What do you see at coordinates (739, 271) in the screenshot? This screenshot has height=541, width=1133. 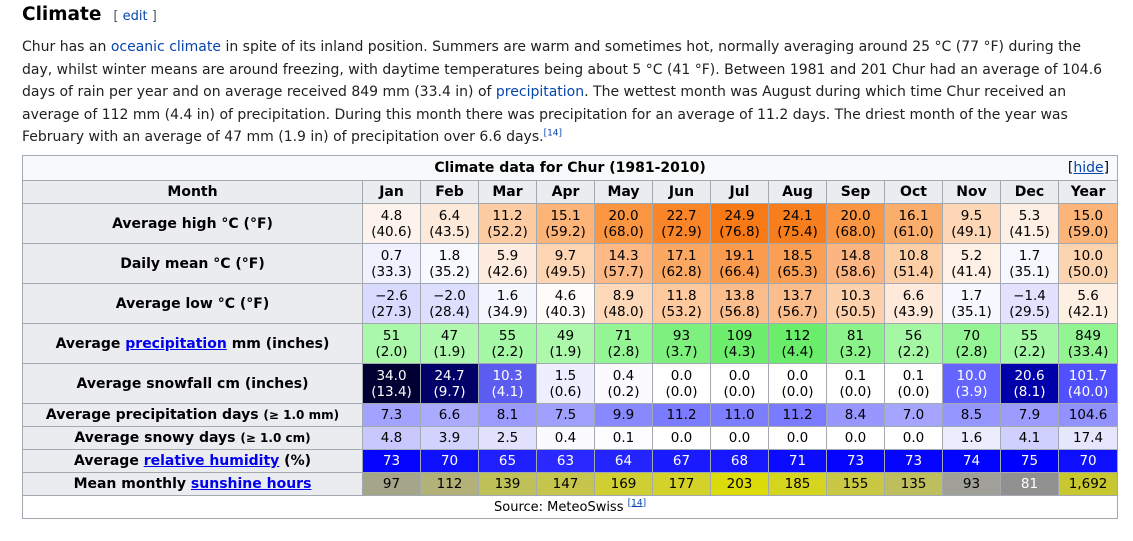 I see `value-converted: (66.4)` at bounding box center [739, 271].